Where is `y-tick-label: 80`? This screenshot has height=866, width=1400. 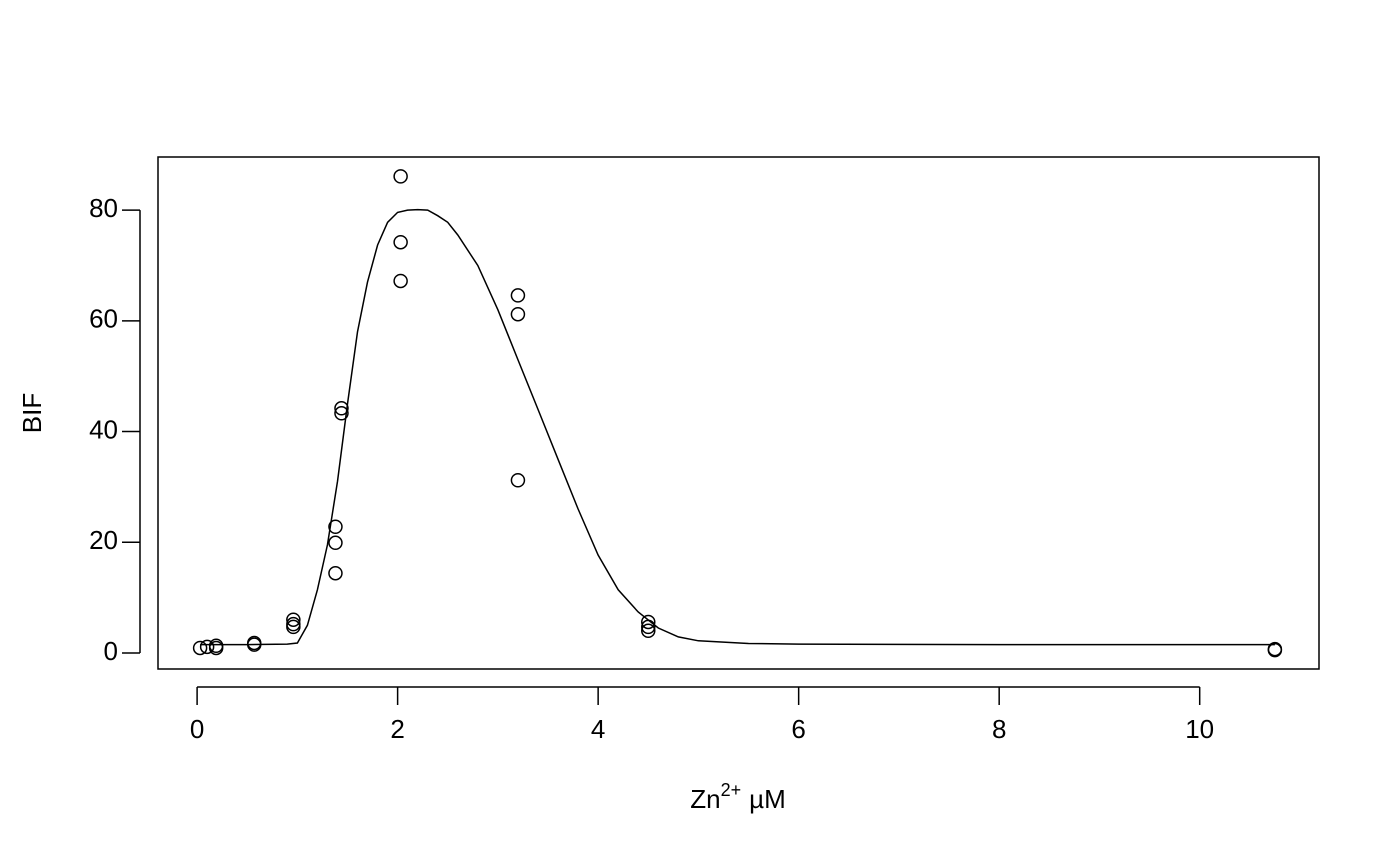
y-tick-label: 80 is located at coordinates (103, 208).